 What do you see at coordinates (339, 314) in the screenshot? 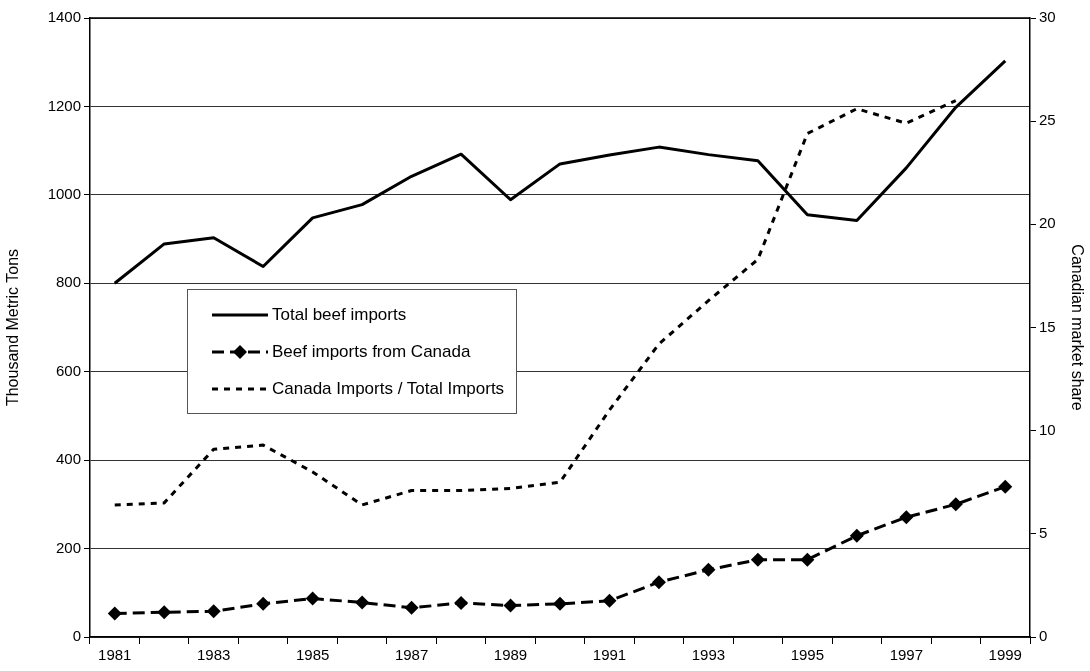
I see `legend-label: Total beef imports` at bounding box center [339, 314].